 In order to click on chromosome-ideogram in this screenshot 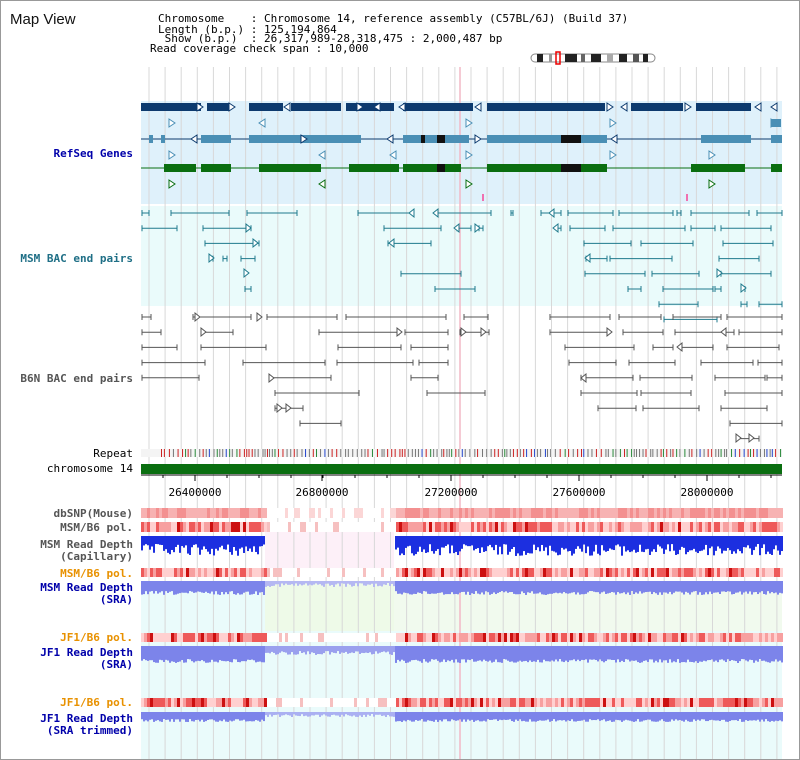, I will do `click(594, 58)`.